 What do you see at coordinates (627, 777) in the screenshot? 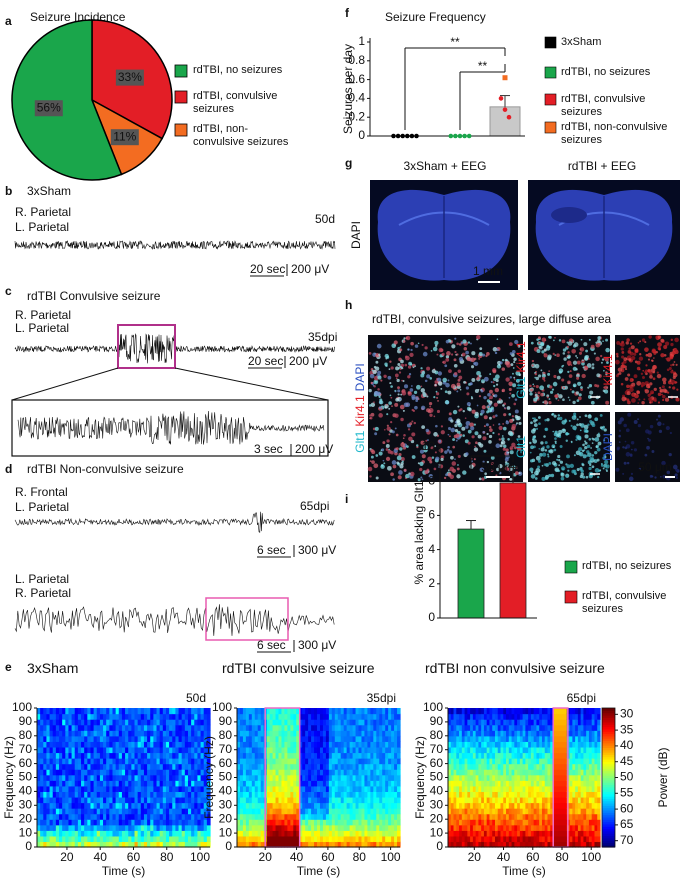
I see `colorbar-tick-label: 50` at bounding box center [627, 777].